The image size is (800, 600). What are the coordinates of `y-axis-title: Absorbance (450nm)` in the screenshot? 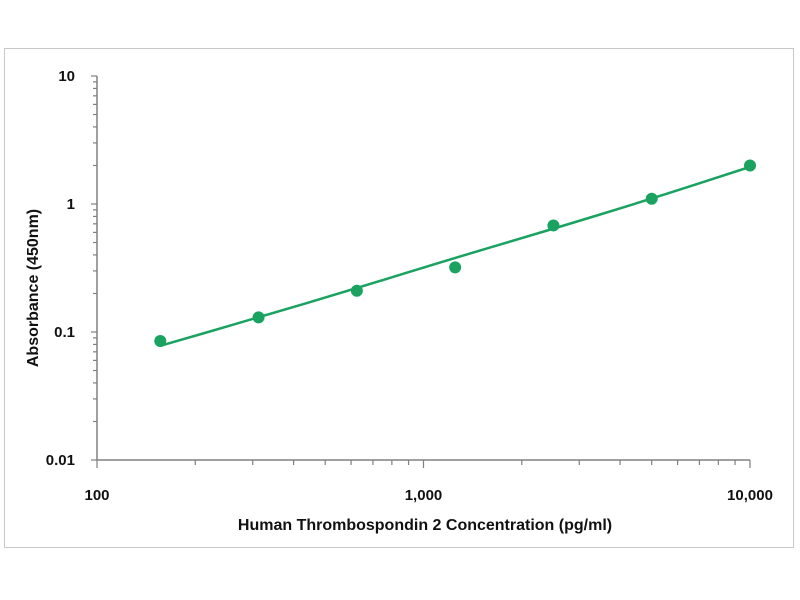 It's located at (33, 288).